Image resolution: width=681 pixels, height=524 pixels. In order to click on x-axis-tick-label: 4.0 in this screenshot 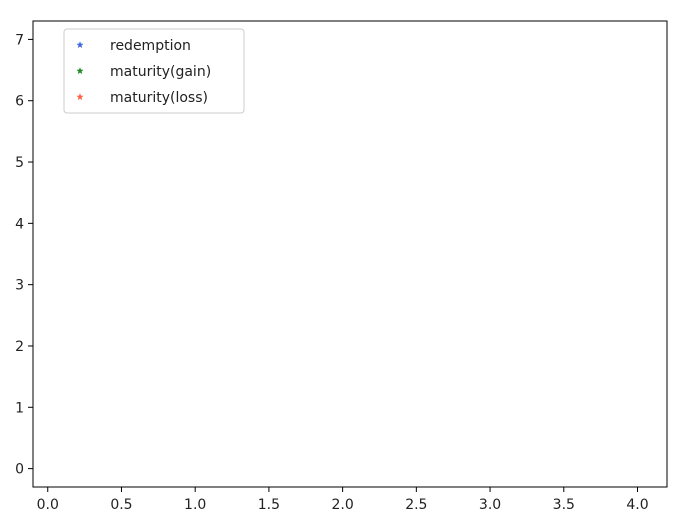, I will do `click(637, 505)`.